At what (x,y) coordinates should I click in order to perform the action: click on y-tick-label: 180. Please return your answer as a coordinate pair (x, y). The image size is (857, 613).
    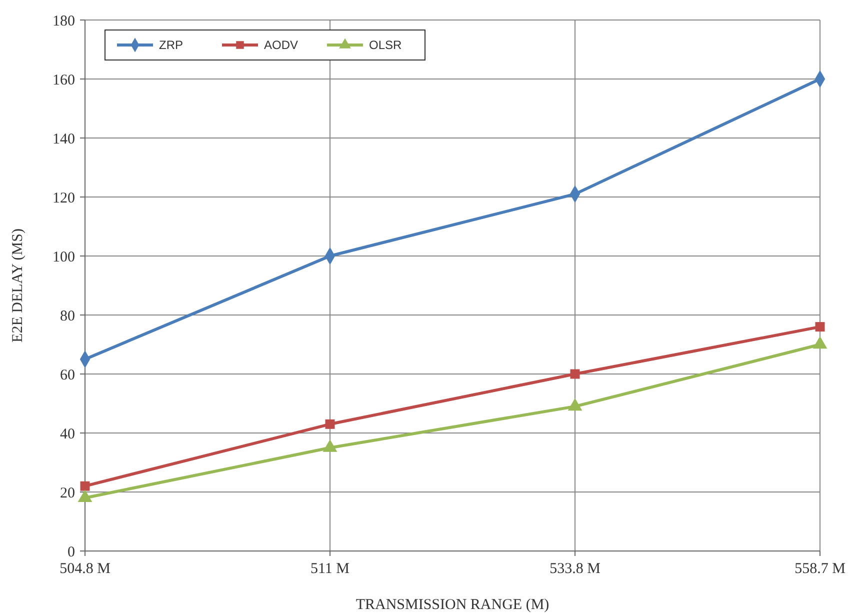
    Looking at the image, I should click on (63, 21).